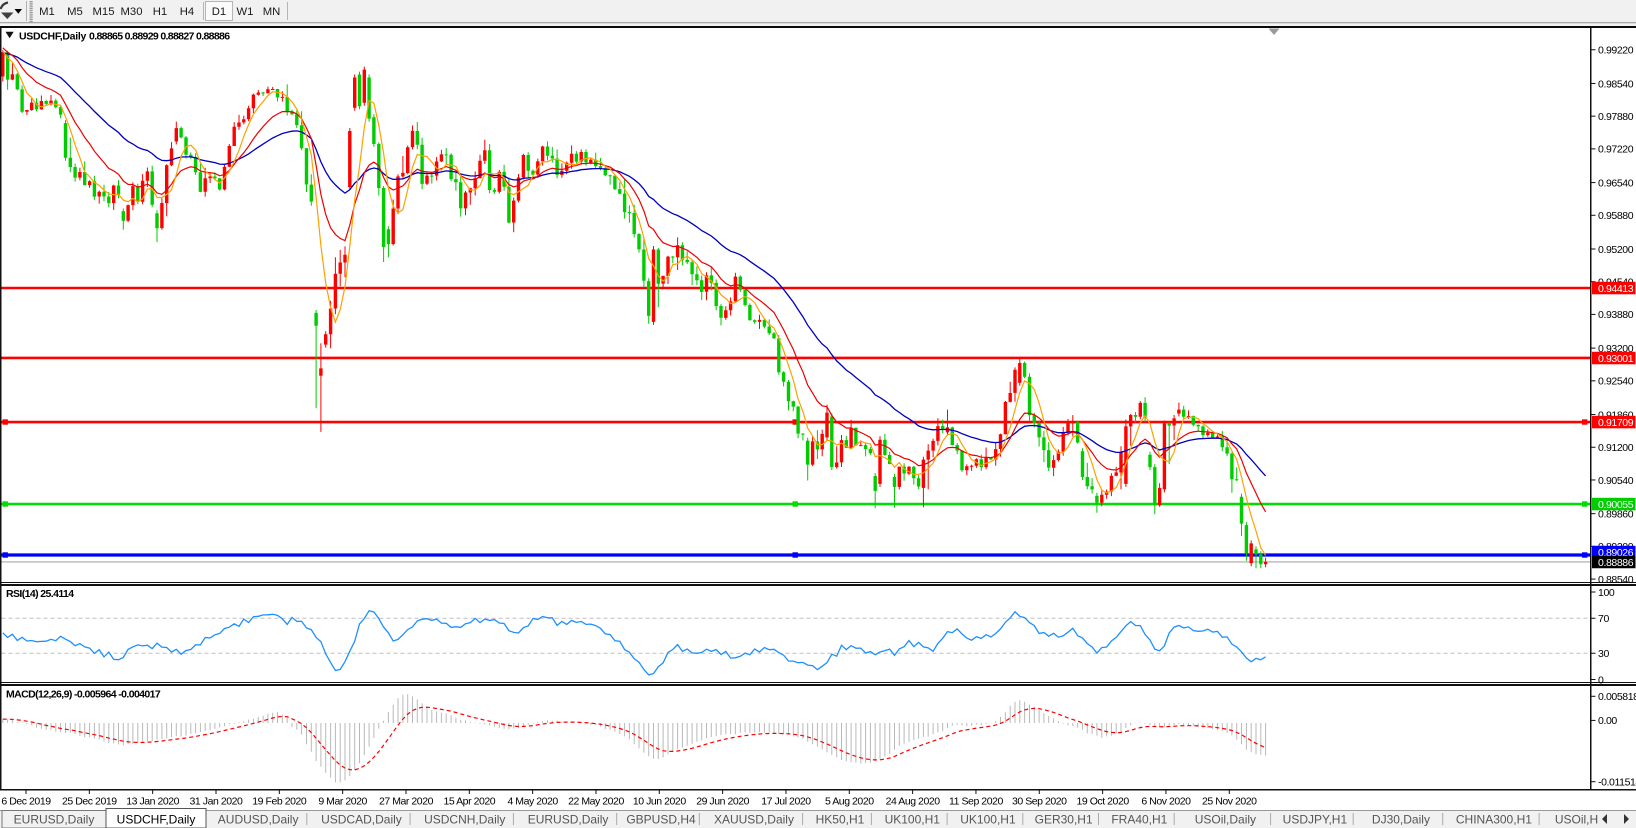  I want to click on svg-text: 29 Jun 2020, so click(722, 802).